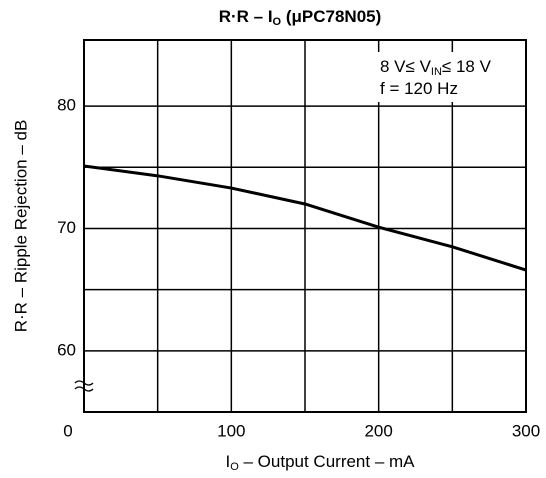  What do you see at coordinates (84, 386) in the screenshot?
I see `axis-break` at bounding box center [84, 386].